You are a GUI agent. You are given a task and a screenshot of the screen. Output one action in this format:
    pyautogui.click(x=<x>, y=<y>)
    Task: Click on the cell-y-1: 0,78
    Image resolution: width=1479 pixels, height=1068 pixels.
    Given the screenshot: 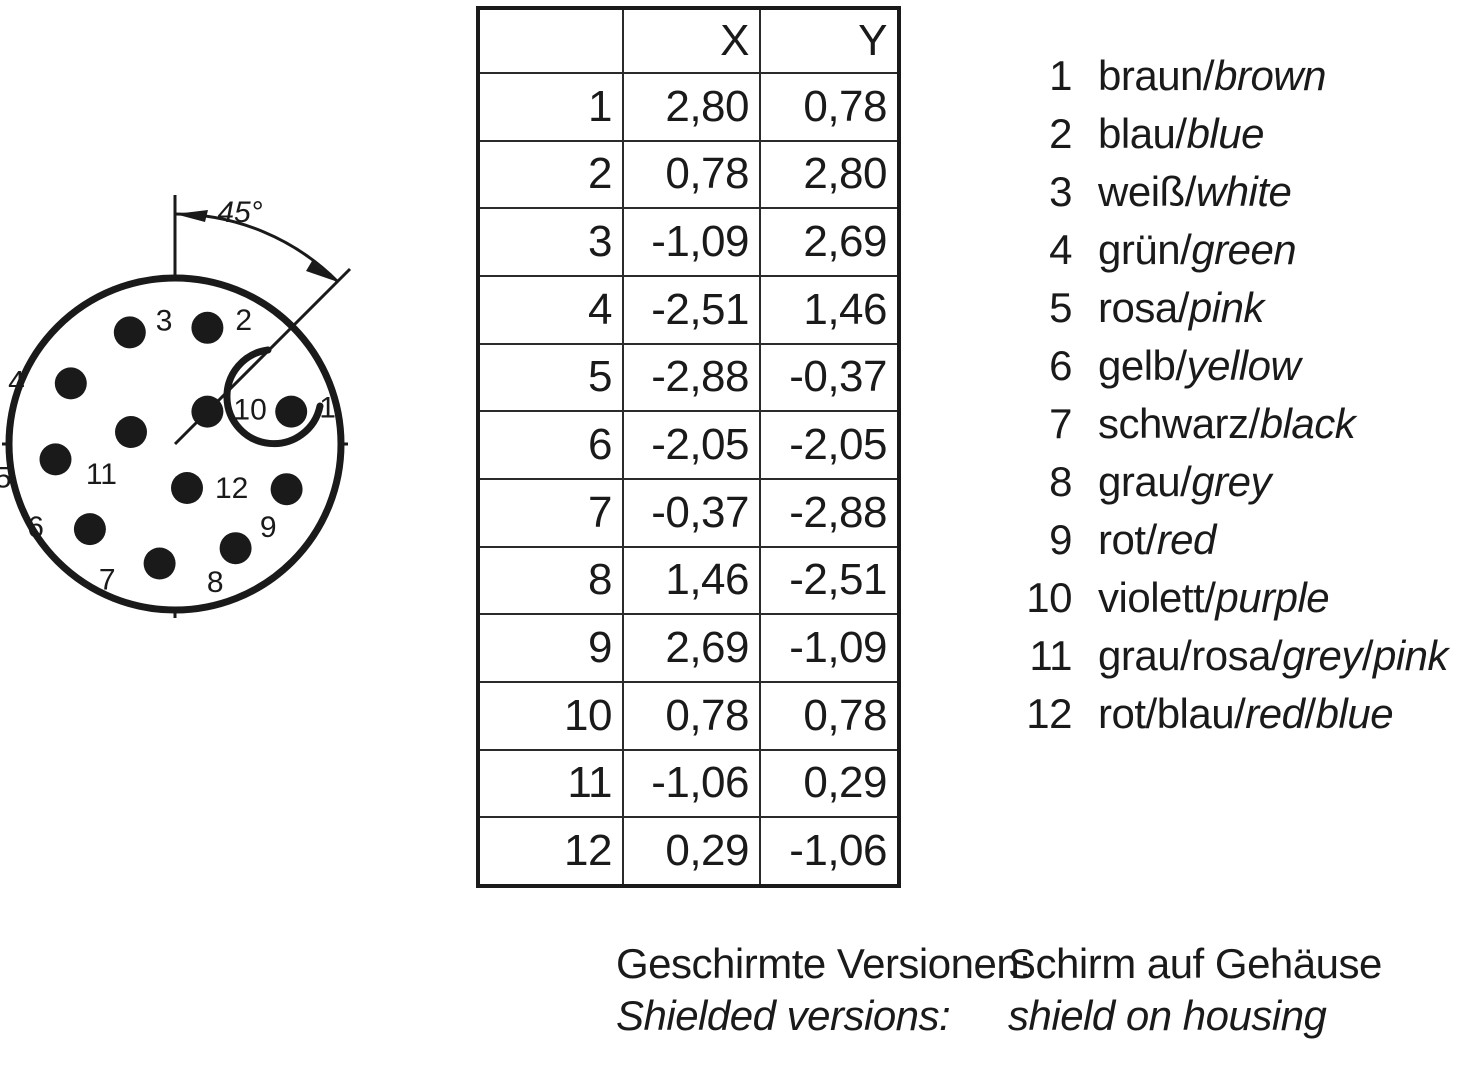 What is the action you would take?
    pyautogui.click(x=829, y=107)
    